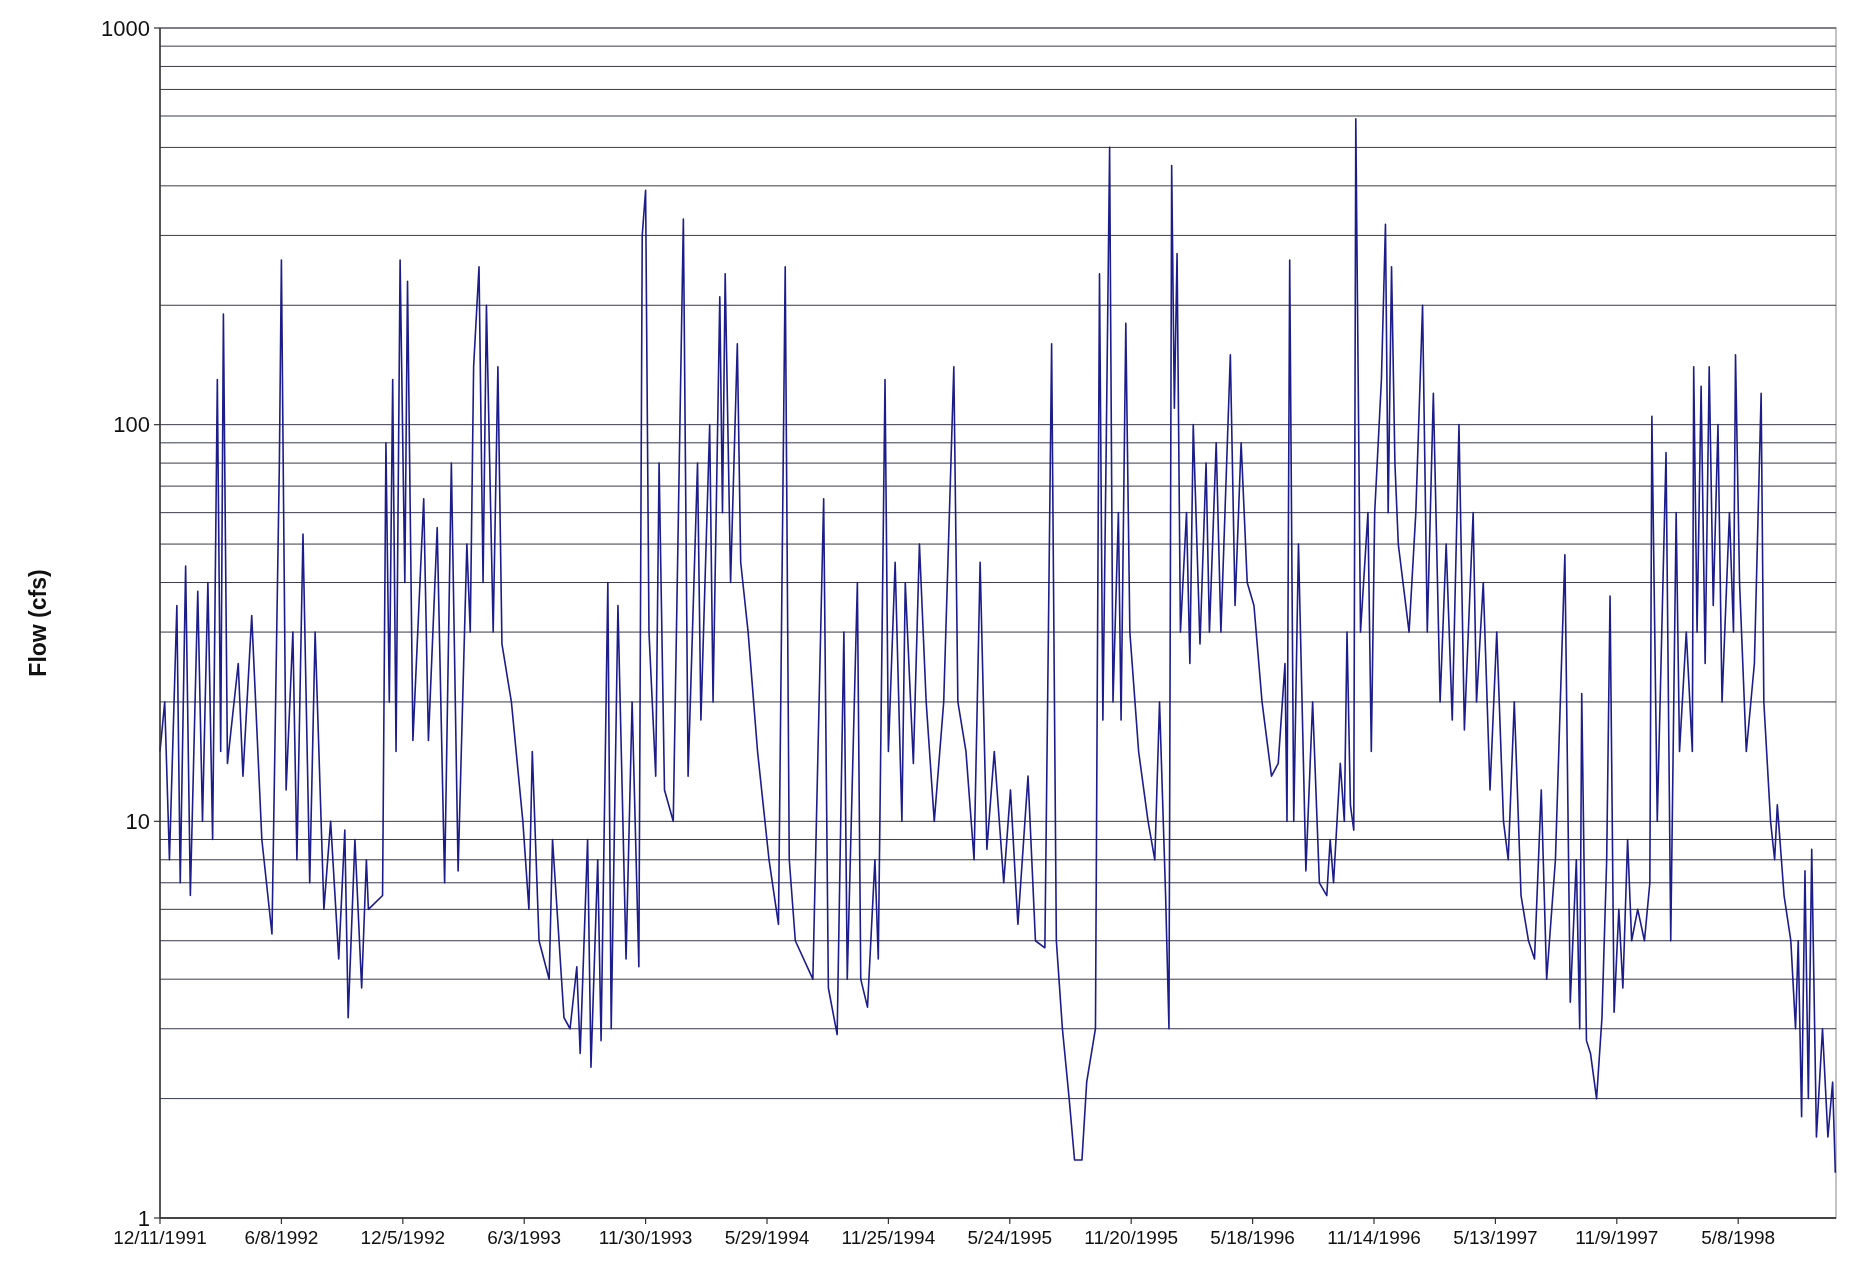 The width and height of the screenshot is (1850, 1269). Describe the element at coordinates (125, 28) in the screenshot. I see `y-tick-label: 1000` at that location.